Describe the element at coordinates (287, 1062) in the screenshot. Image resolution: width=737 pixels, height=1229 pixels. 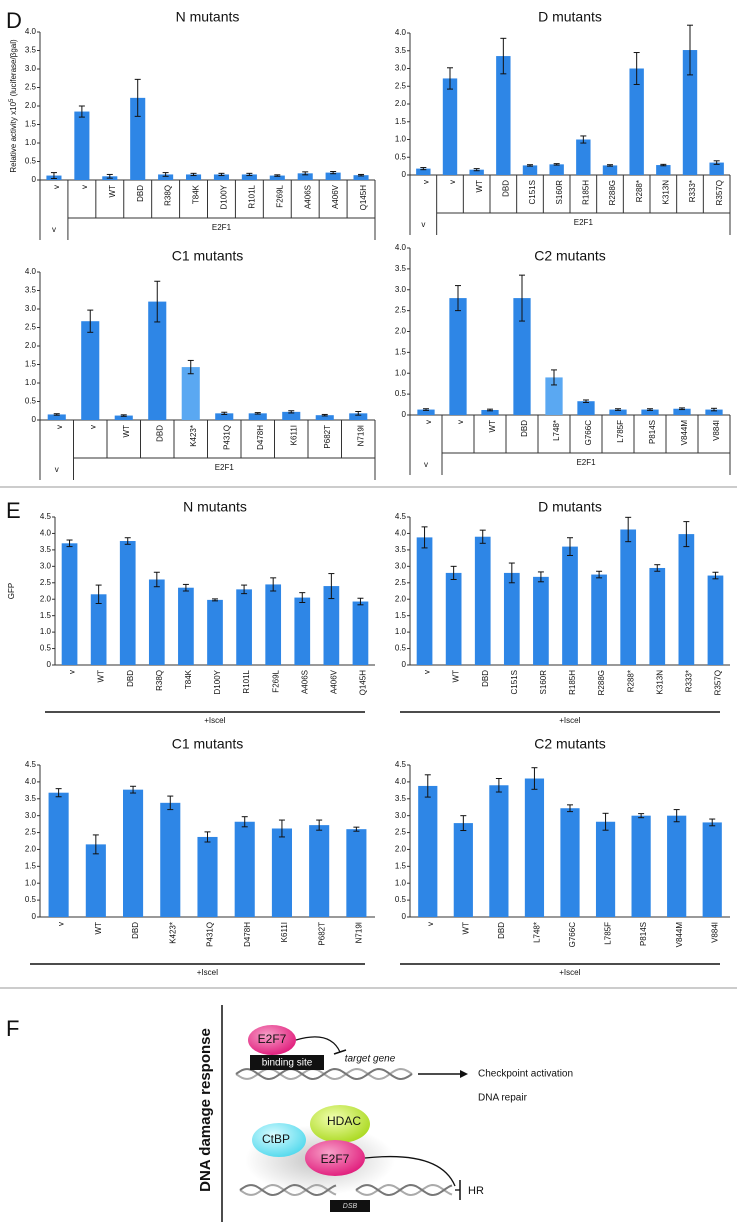
I see `binding-site` at that location.